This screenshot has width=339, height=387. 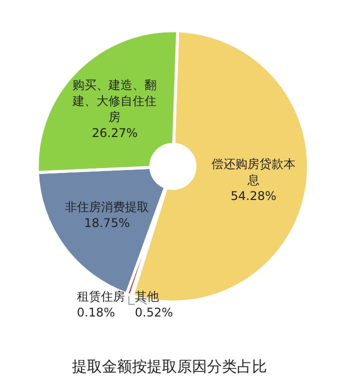 What do you see at coordinates (115, 133) in the screenshot?
I see `data-label: 26.27%` at bounding box center [115, 133].